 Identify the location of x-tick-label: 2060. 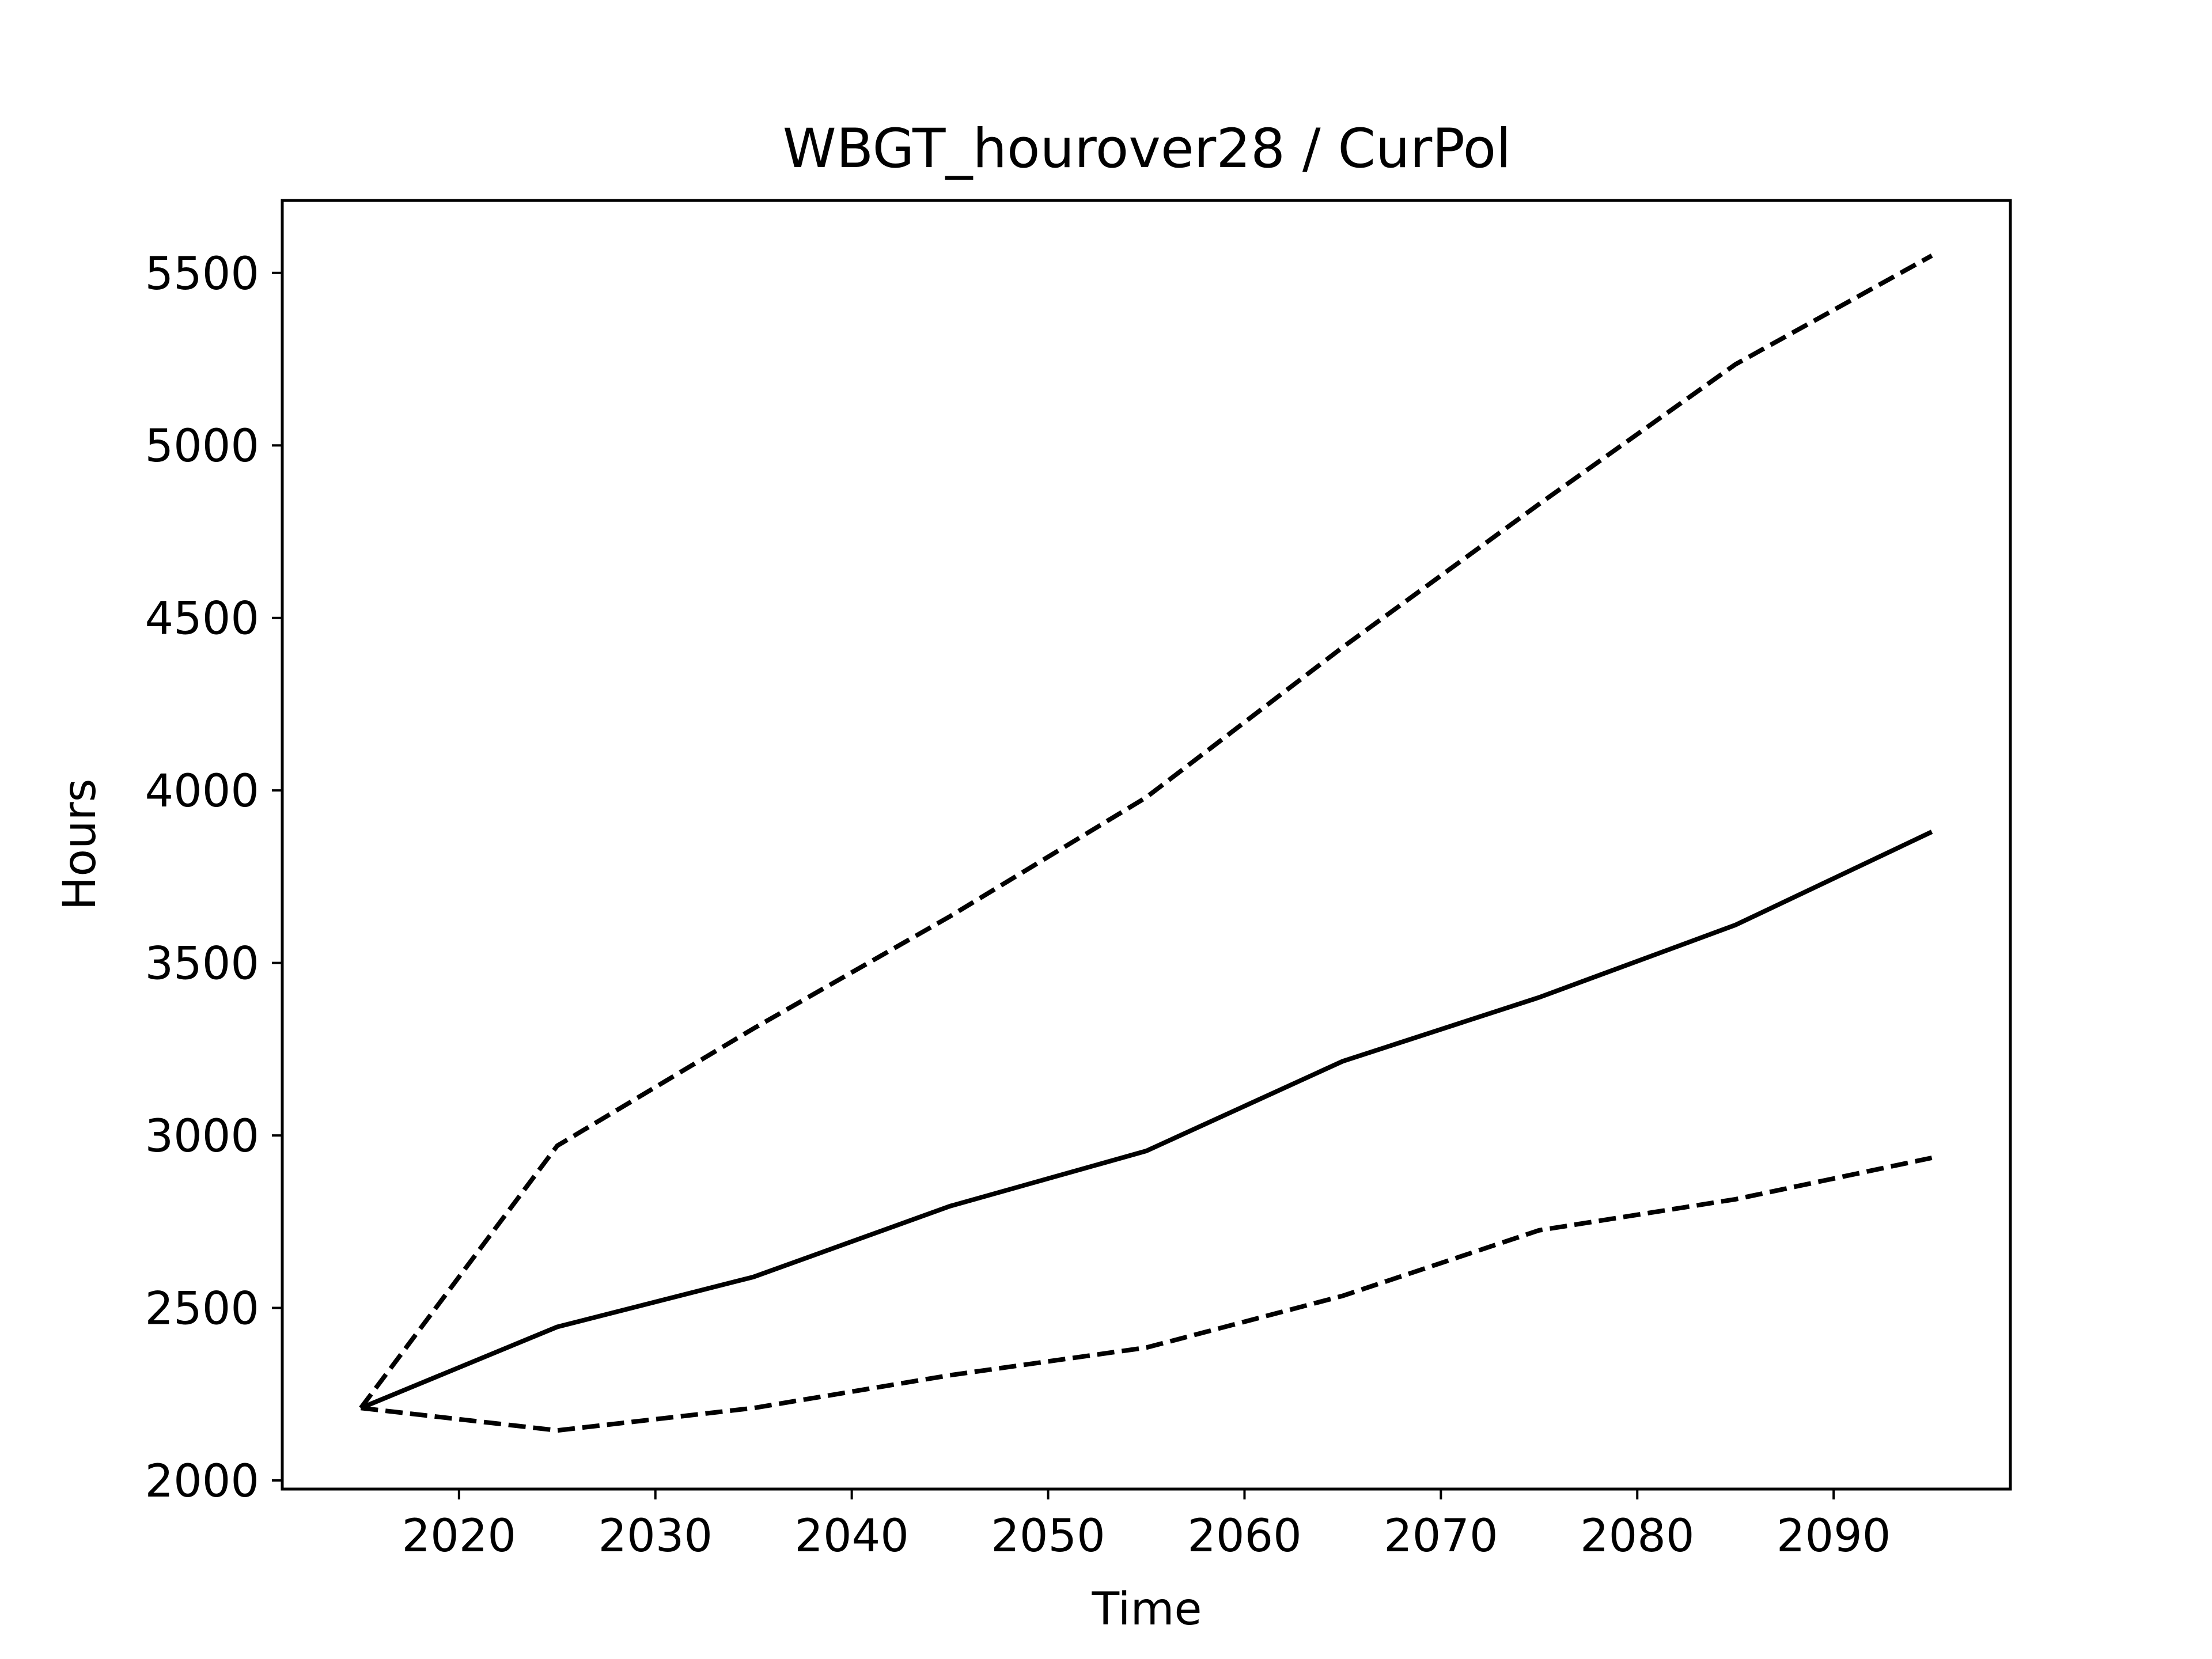
(1244, 1536).